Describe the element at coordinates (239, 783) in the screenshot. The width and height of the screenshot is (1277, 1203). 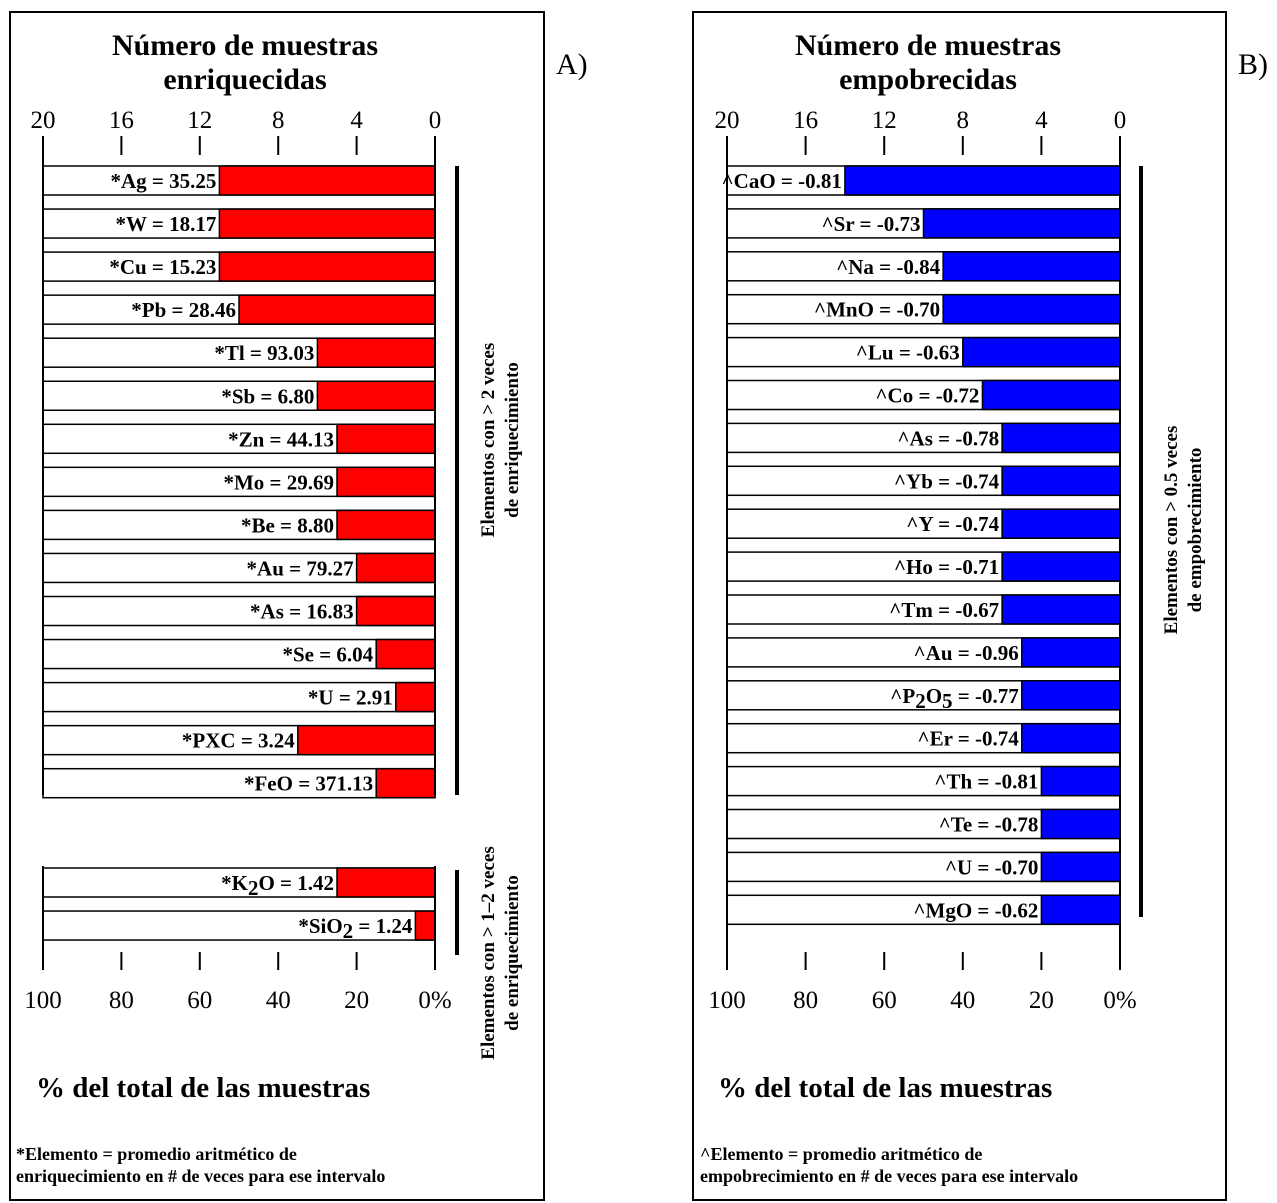
I see `bar-track` at that location.